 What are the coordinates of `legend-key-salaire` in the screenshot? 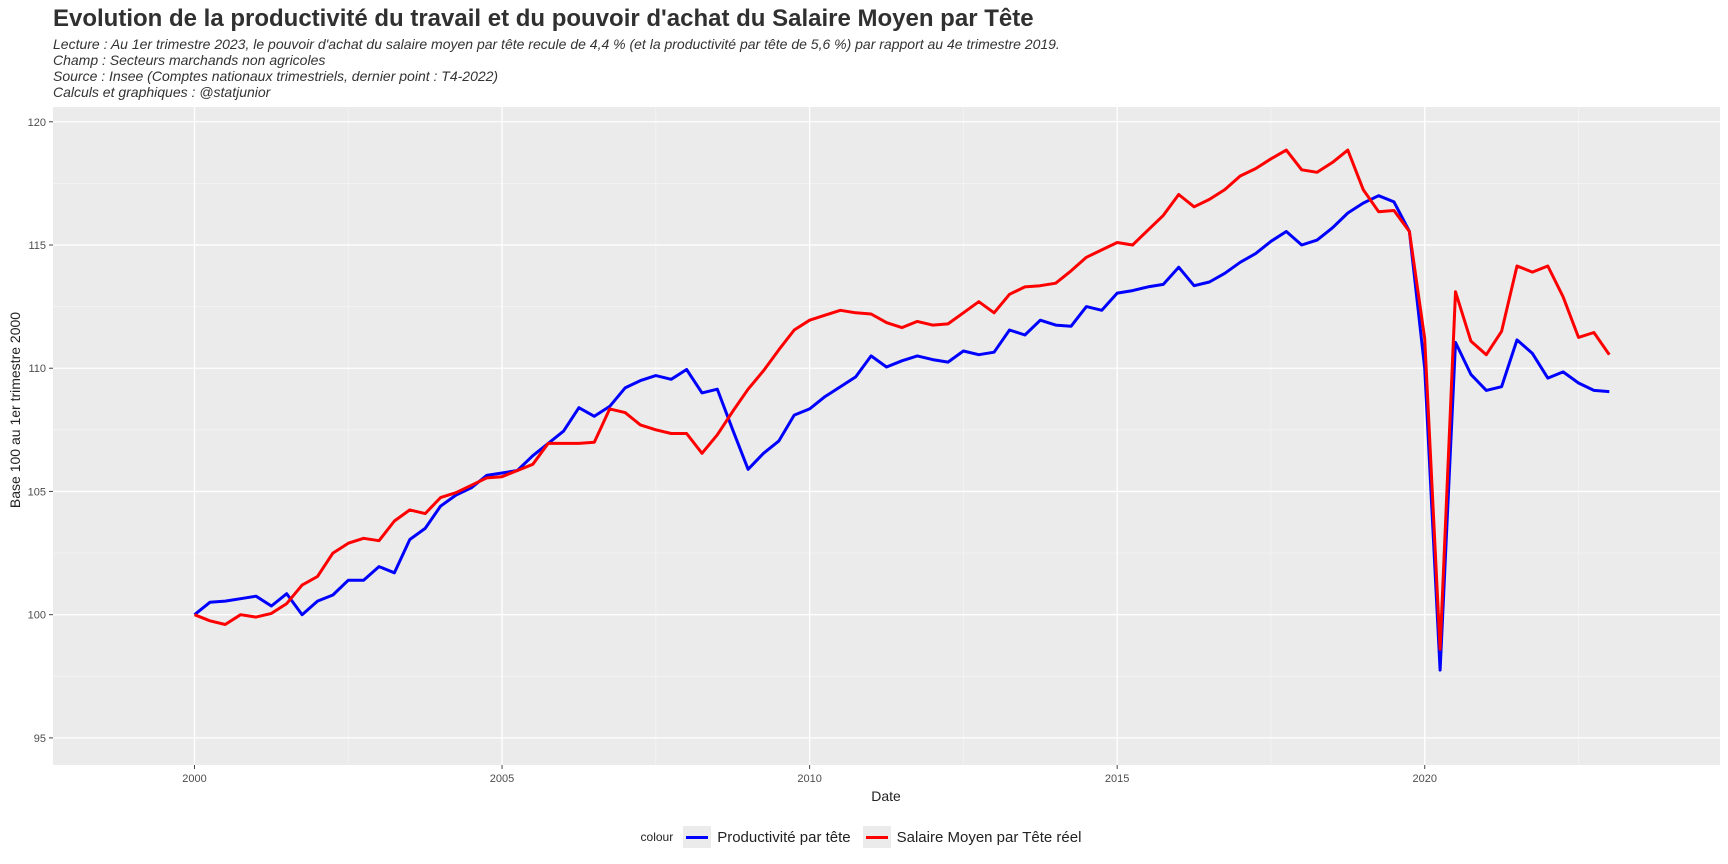 It's located at (876, 837).